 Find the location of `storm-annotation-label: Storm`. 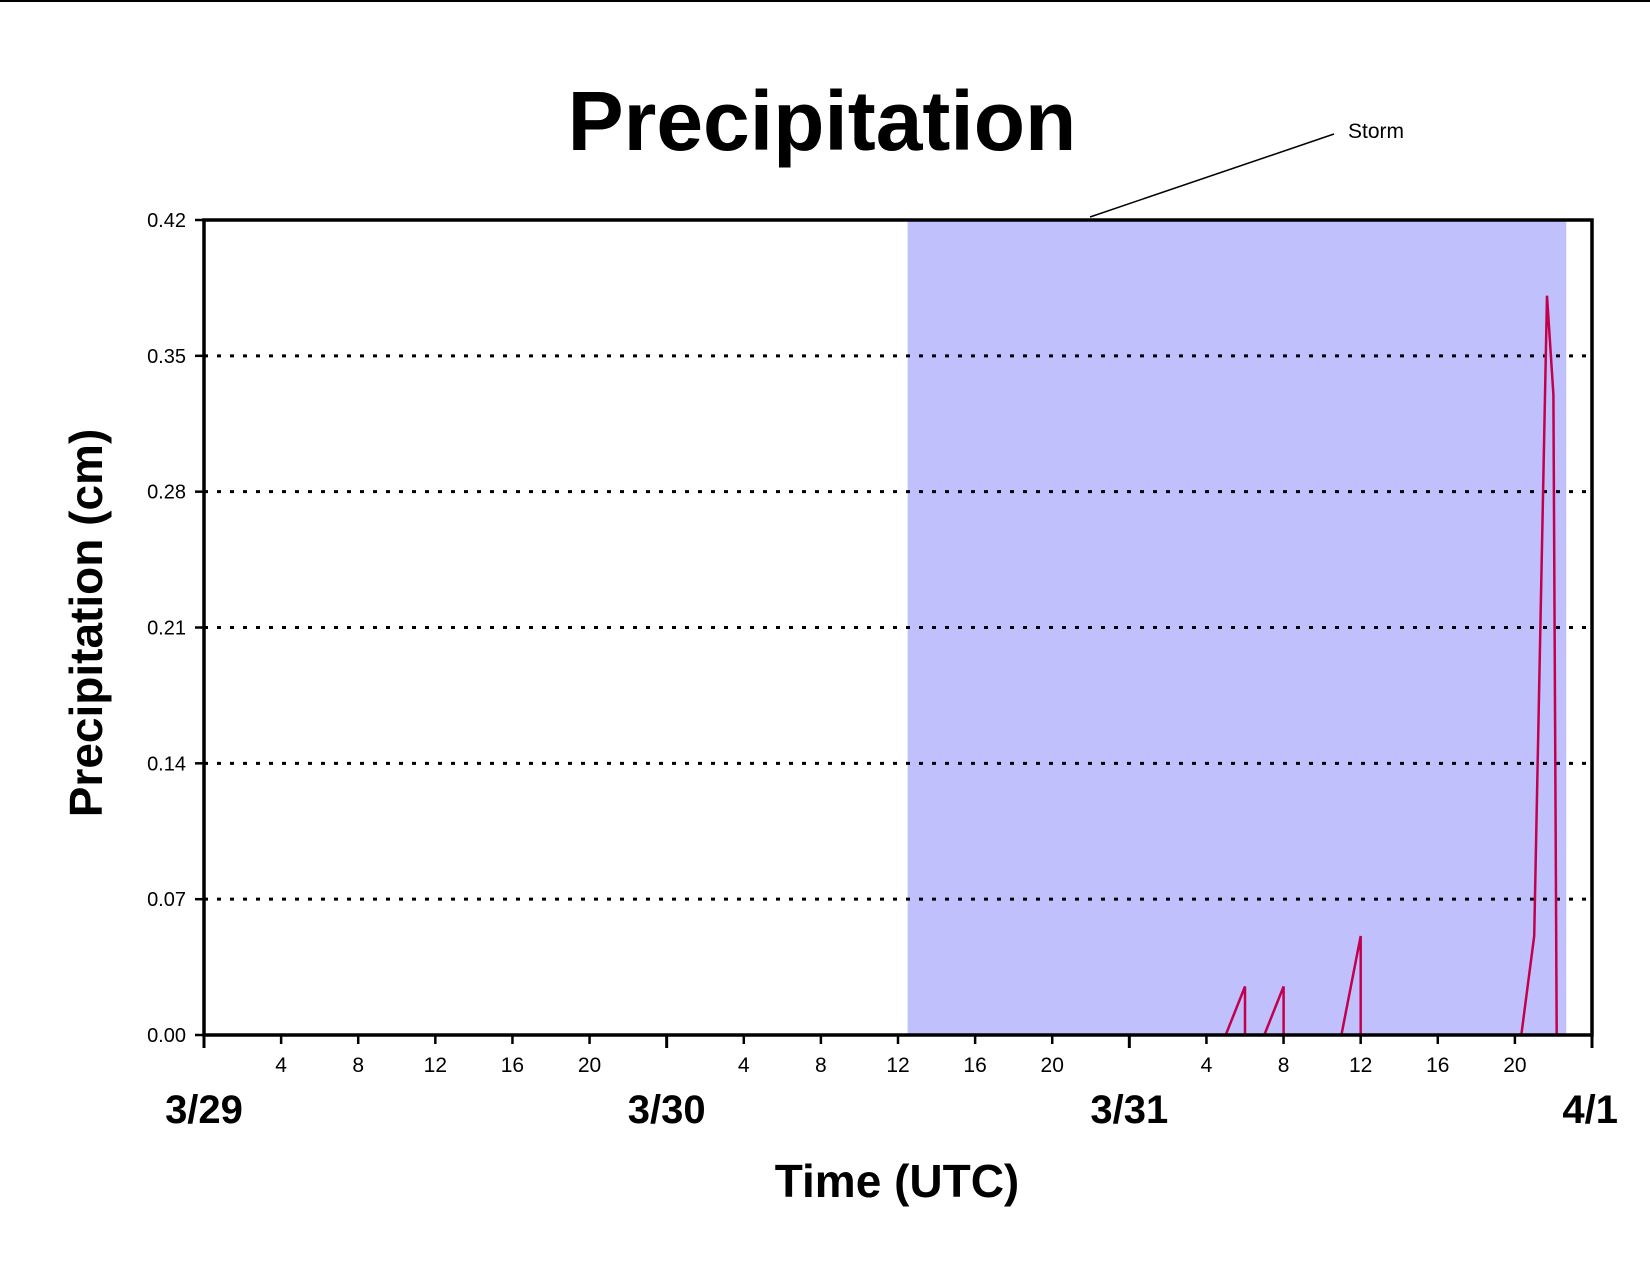

storm-annotation-label: Storm is located at coordinates (1376, 131).